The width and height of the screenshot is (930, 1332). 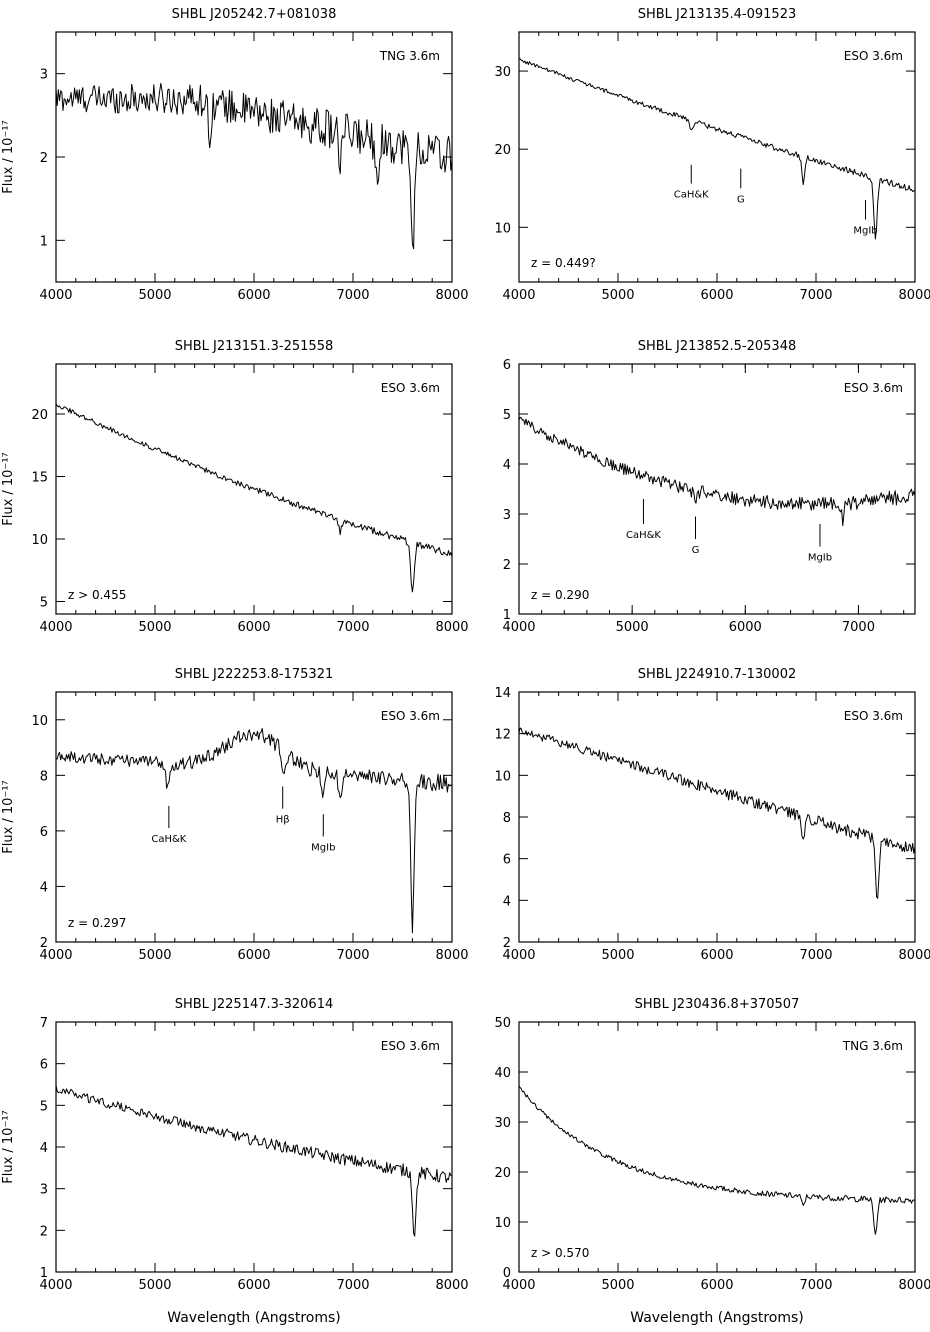 What do you see at coordinates (560, 1253) in the screenshot?
I see `redshift-label: z > 0.570` at bounding box center [560, 1253].